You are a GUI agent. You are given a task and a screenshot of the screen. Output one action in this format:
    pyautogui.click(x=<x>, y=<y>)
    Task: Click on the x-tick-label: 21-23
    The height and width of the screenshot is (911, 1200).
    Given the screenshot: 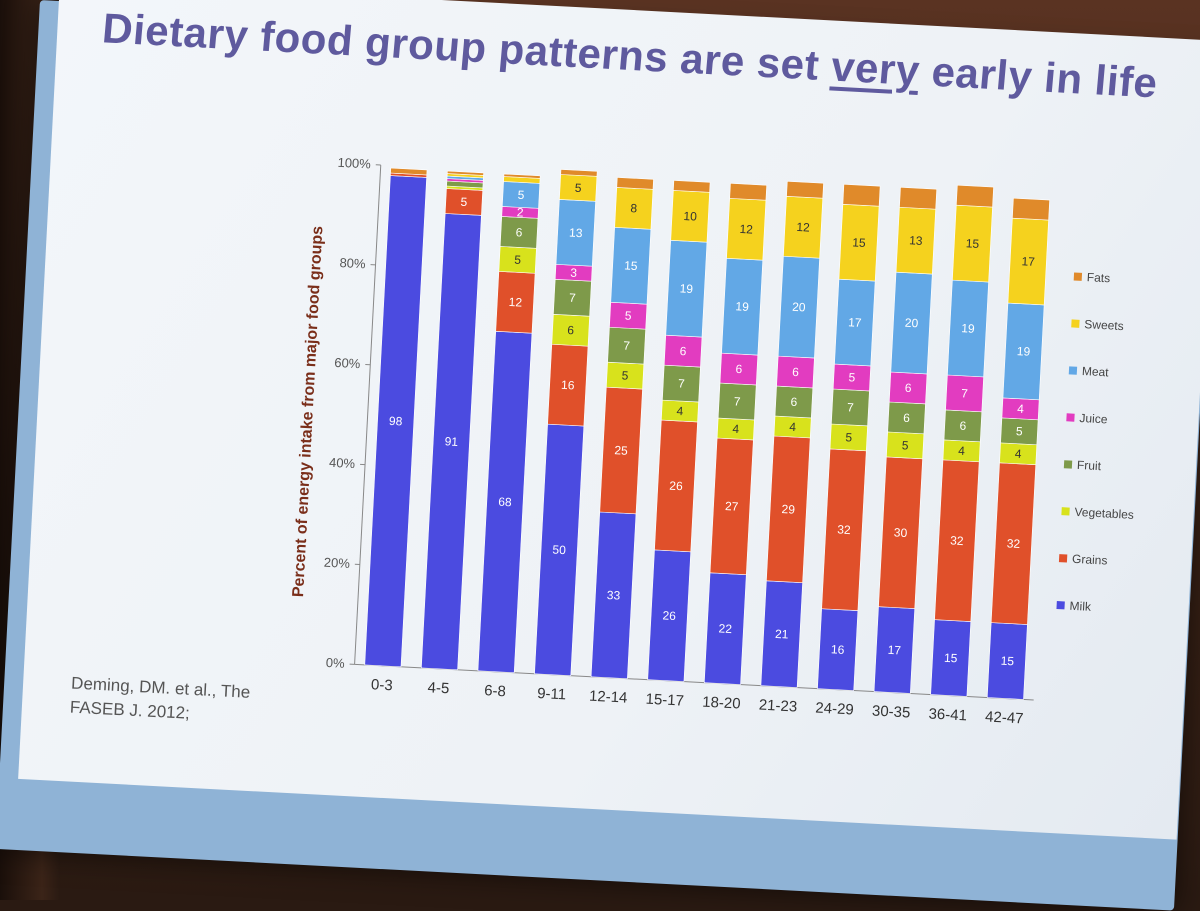 What is the action you would take?
    pyautogui.click(x=777, y=706)
    